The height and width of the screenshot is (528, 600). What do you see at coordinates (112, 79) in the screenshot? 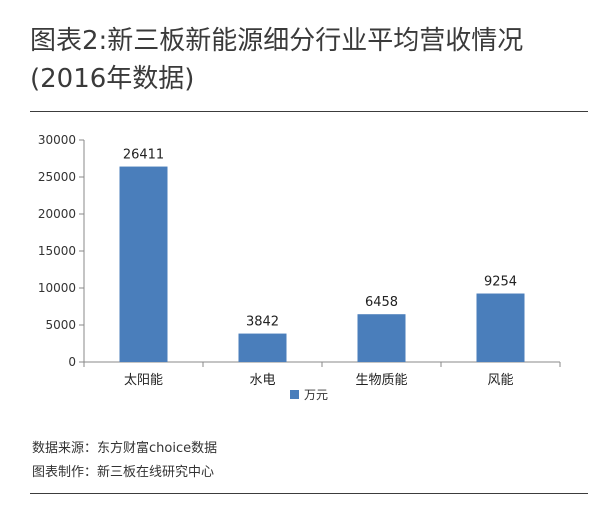
I see `title-line-2: (2016年数据)` at bounding box center [112, 79].